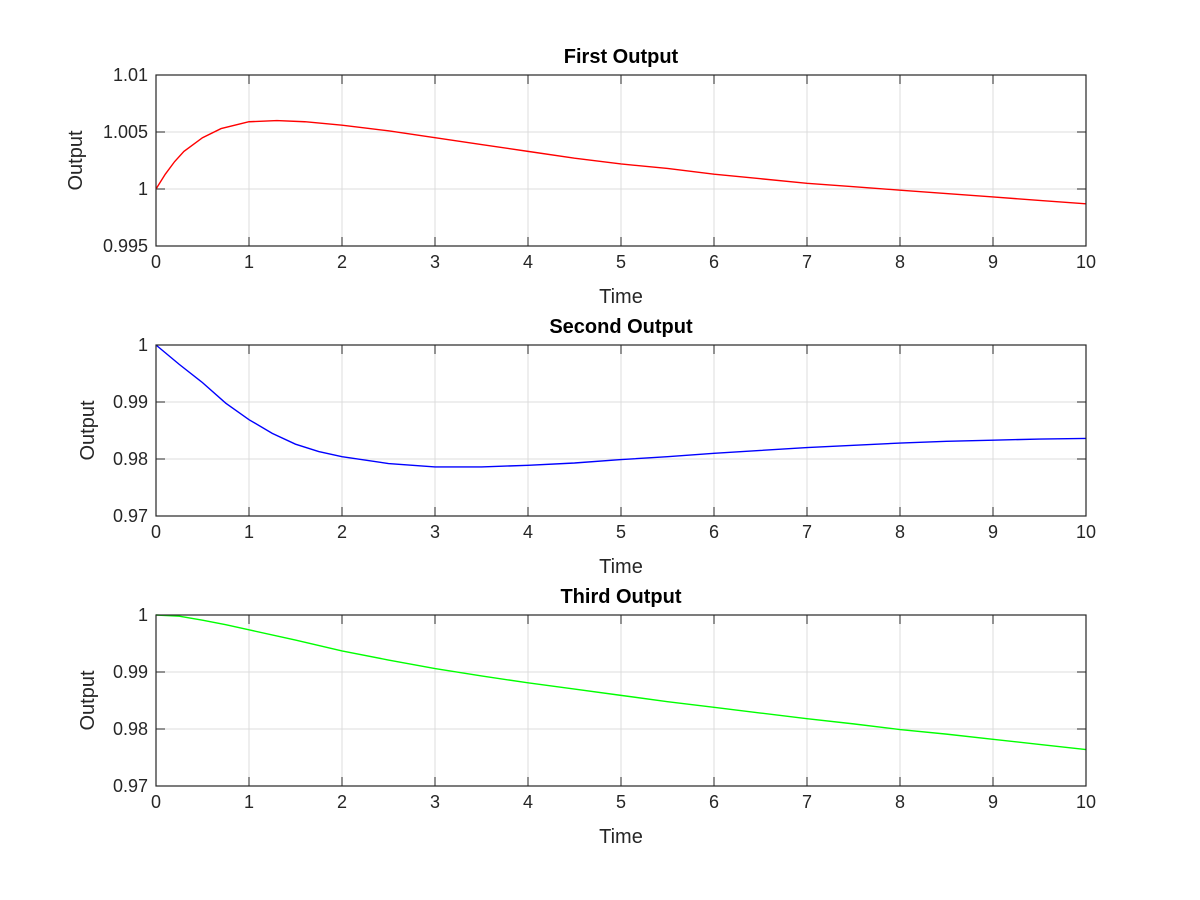 The image size is (1200, 900). What do you see at coordinates (125, 246) in the screenshot?
I see `y-tick-label: 0.995` at bounding box center [125, 246].